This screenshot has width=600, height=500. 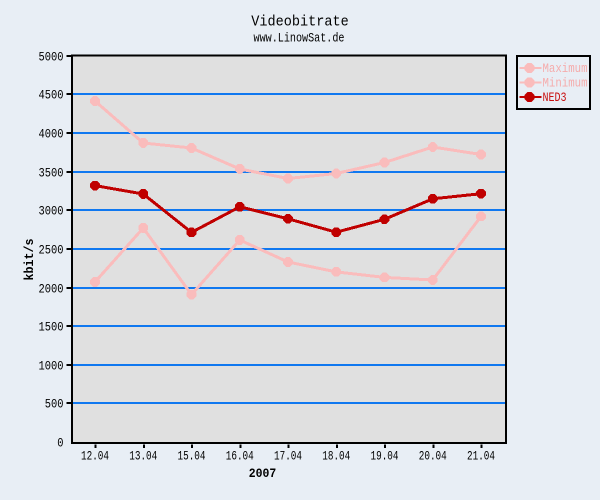 What do you see at coordinates (240, 457) in the screenshot?
I see `svg-text: 16.04` at bounding box center [240, 457].